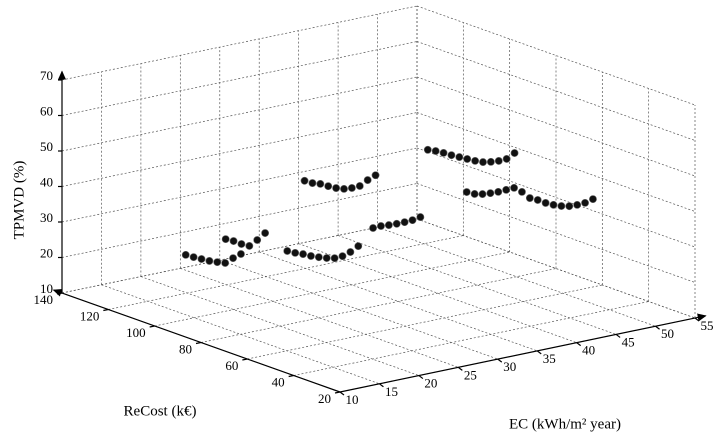 The height and width of the screenshot is (446, 726). Describe the element at coordinates (324, 398) in the screenshot. I see `y-tick-label: 20` at that location.